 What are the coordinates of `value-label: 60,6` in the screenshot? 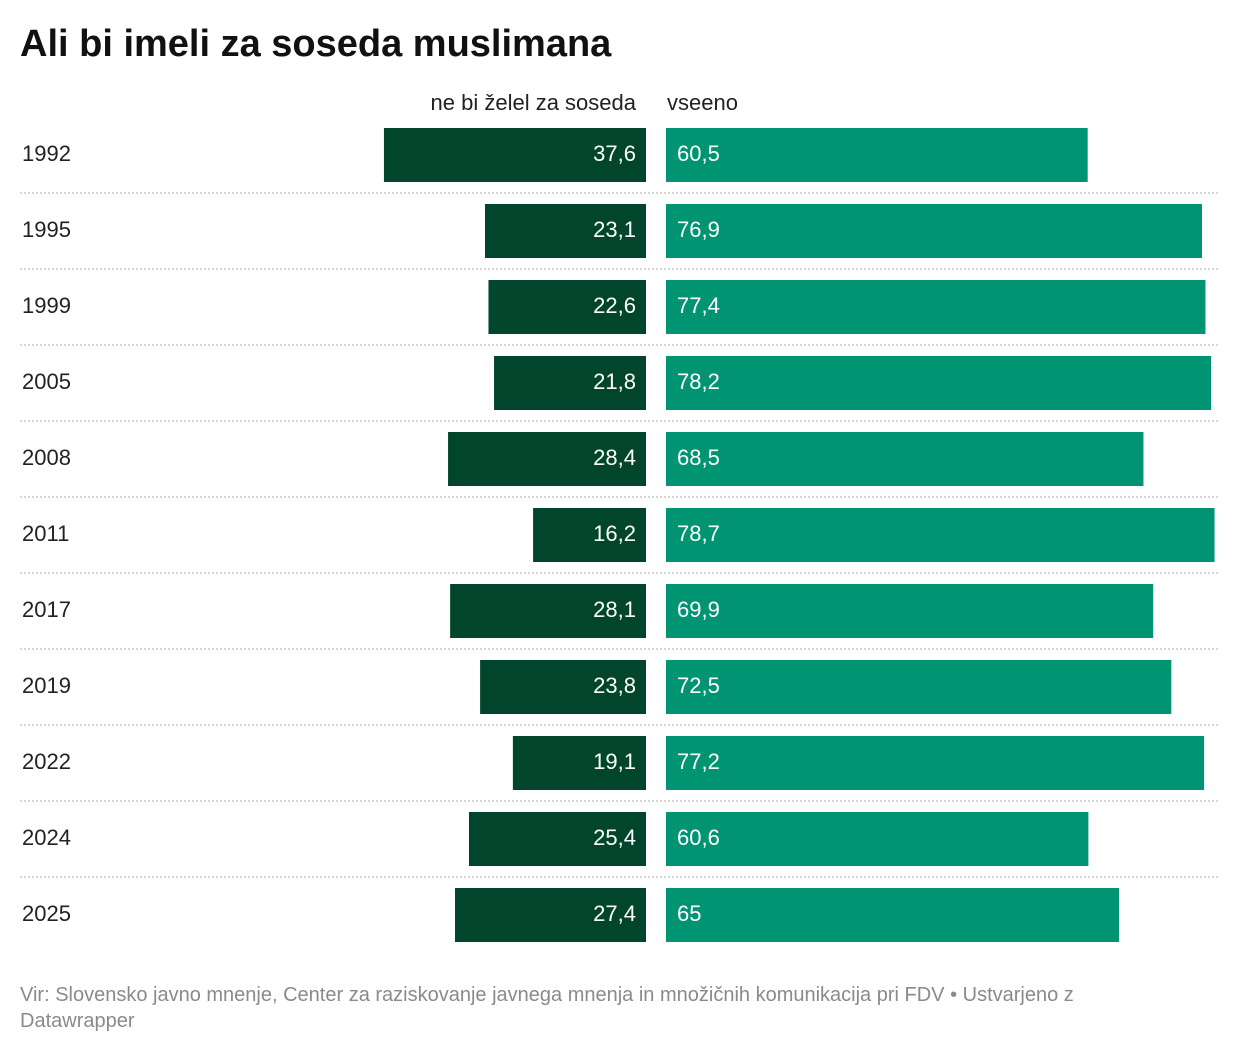 It's located at (698, 837).